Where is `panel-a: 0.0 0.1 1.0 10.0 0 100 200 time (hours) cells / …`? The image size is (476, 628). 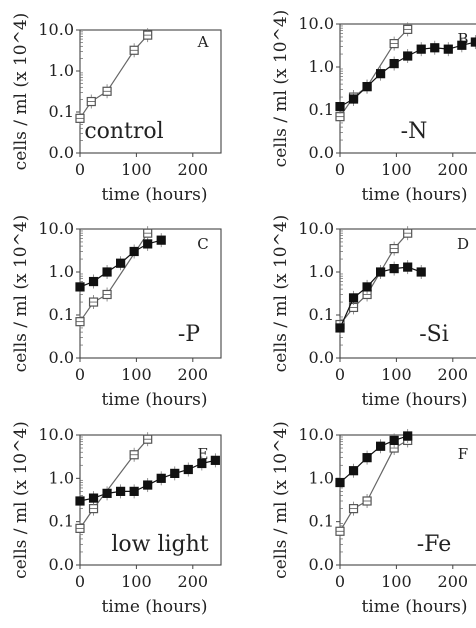 panel-a: 0.0 0.1 1.0 10.0 0 100 200 time (hours) cells / … is located at coordinates (116, 109).